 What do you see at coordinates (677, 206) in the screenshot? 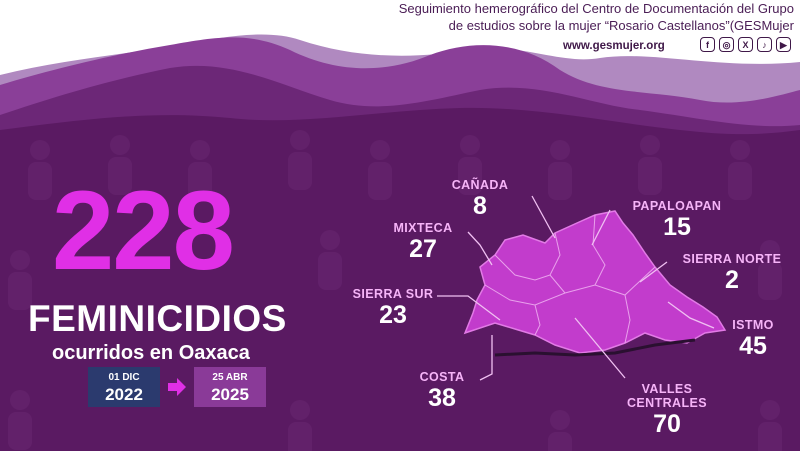
I see `region-name: PAPALOAPAN` at bounding box center [677, 206].